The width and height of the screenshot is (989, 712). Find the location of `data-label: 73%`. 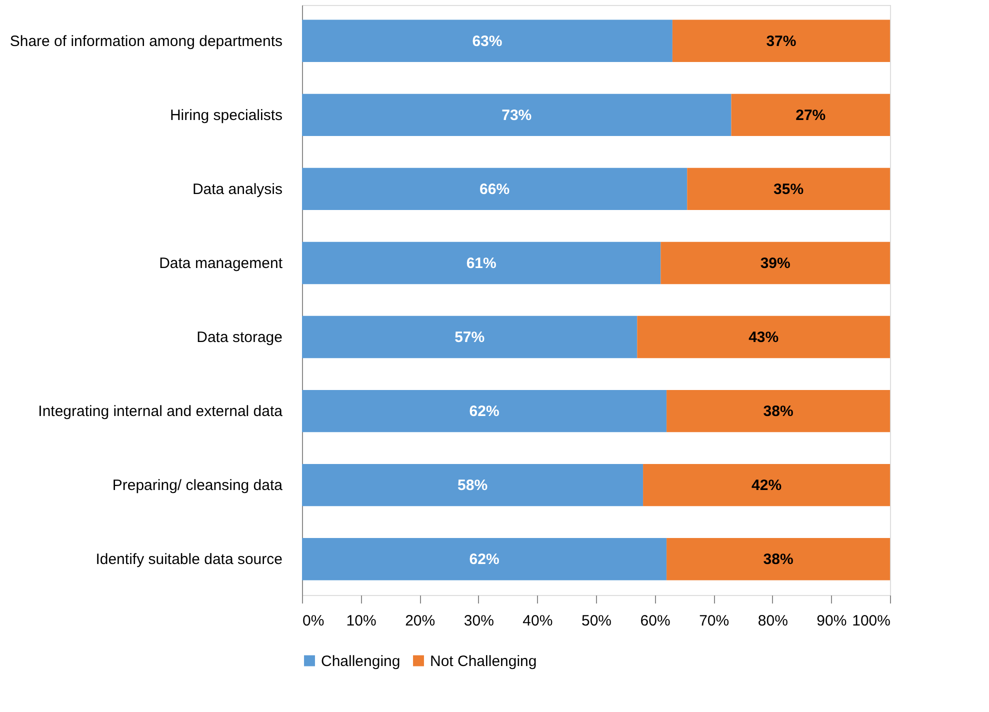

data-label: 73% is located at coordinates (517, 115).